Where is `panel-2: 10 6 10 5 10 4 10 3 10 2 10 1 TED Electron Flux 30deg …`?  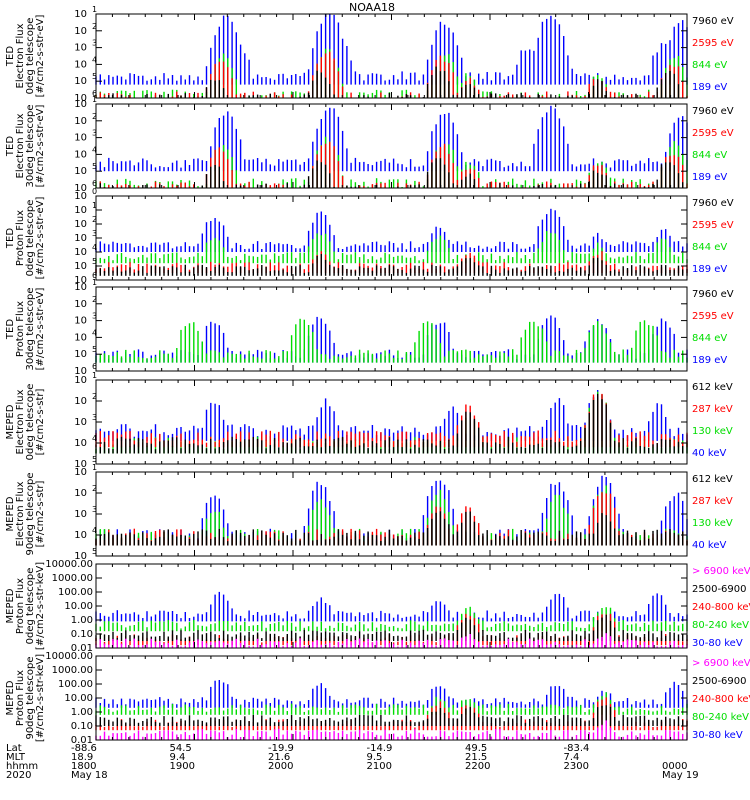 panel-2: 10 6 10 5 10 4 10 3 10 2 10 1 TED Electron Flux 30deg … is located at coordinates (369, 144).